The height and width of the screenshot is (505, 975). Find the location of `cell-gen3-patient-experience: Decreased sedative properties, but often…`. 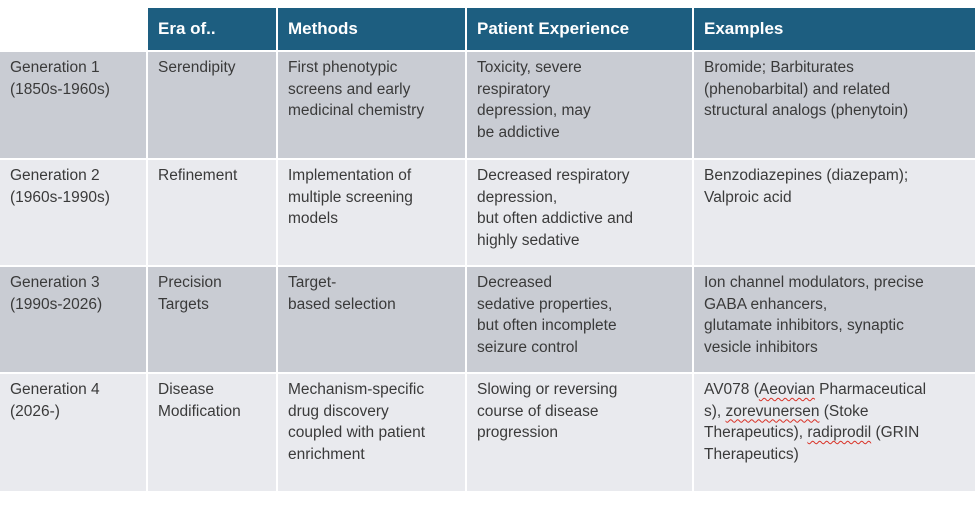

cell-gen3-patient-experience: Decreased sedative properties, but often… is located at coordinates (579, 319).